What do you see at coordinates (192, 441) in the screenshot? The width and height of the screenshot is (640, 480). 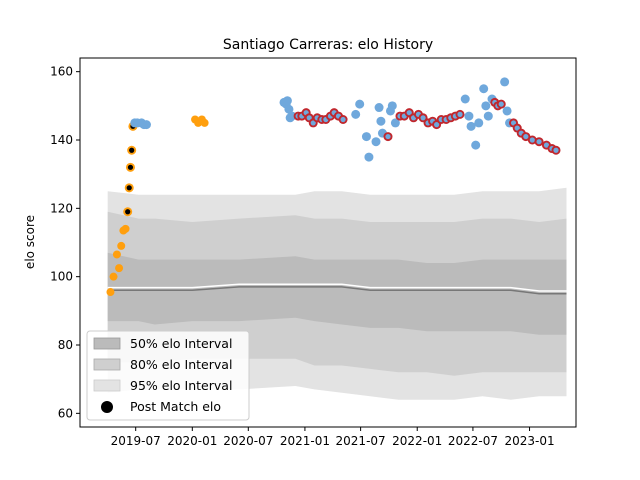 I see `x-tick-label: 2020-01` at bounding box center [192, 441].